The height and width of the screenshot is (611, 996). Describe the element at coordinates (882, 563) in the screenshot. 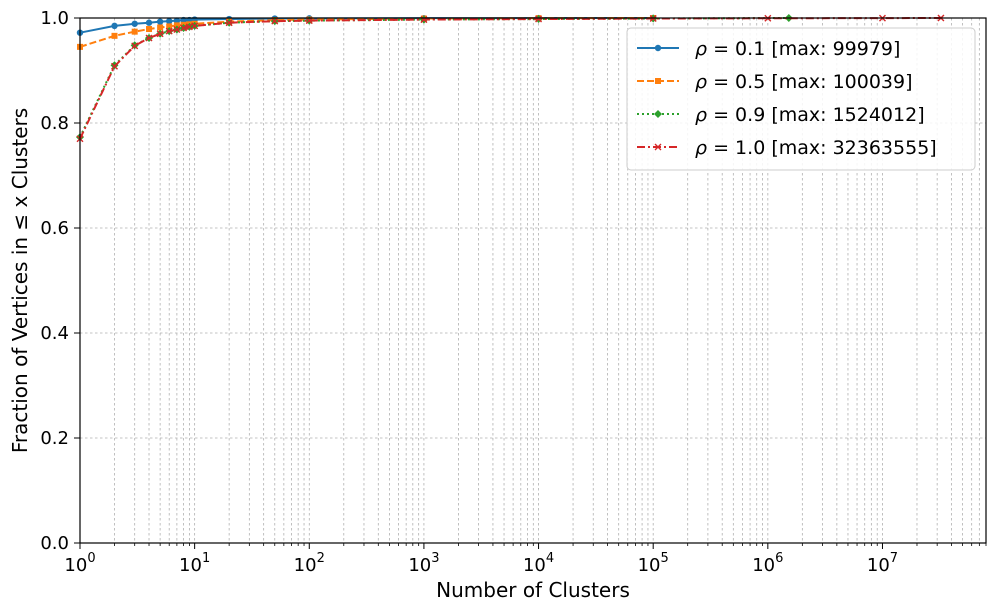

I see `x-tick-label: 10⁷` at that location.